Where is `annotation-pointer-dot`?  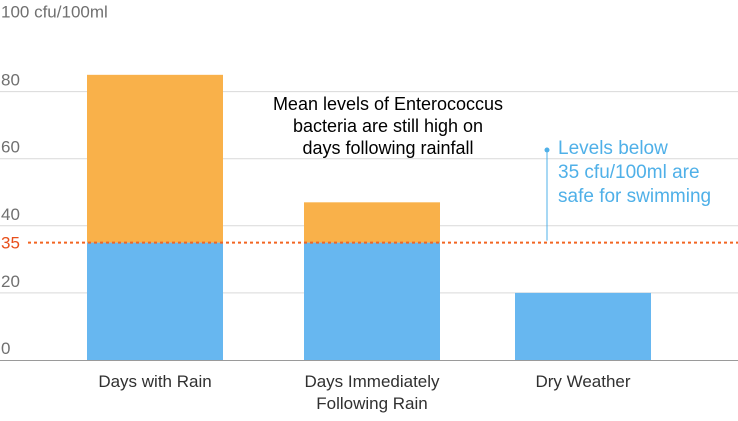
annotation-pointer-dot is located at coordinates (547, 150).